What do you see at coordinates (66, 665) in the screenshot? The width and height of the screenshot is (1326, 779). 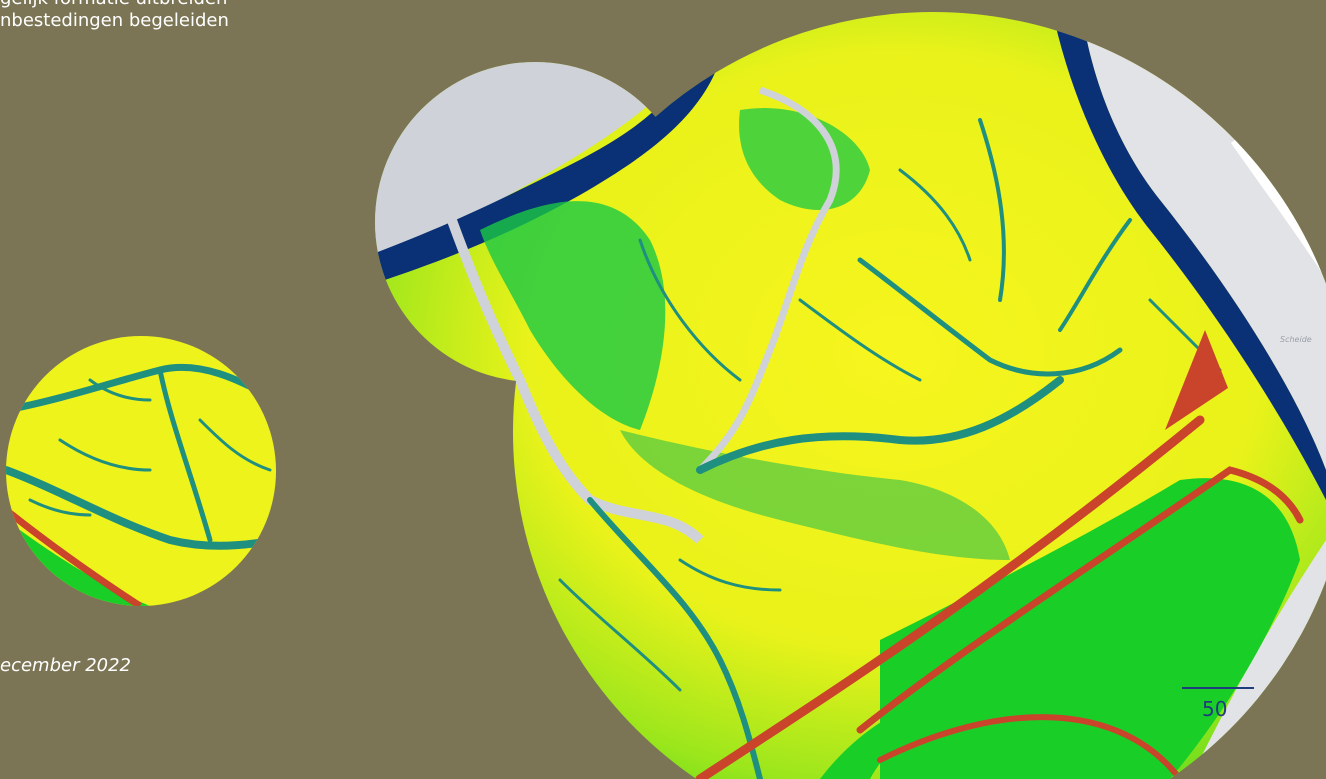 I see `date-caption: ecember 2022` at bounding box center [66, 665].